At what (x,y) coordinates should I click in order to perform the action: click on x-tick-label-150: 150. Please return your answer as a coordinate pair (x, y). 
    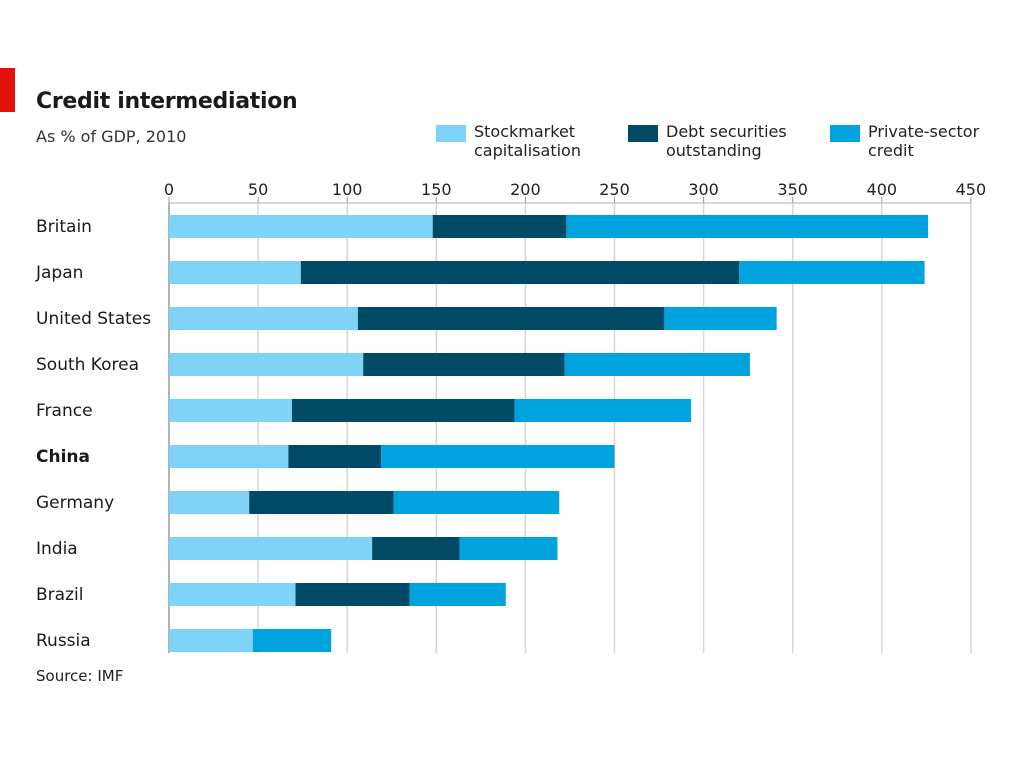
    Looking at the image, I should click on (436, 189).